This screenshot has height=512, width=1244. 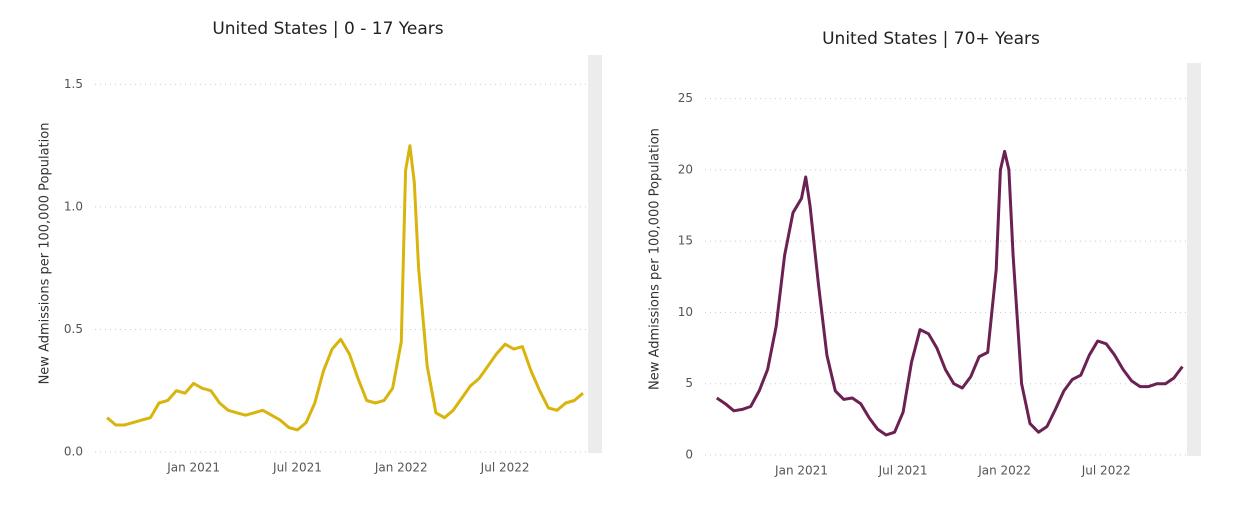 I want to click on y-tick-label: 0.5, so click(x=73, y=329).